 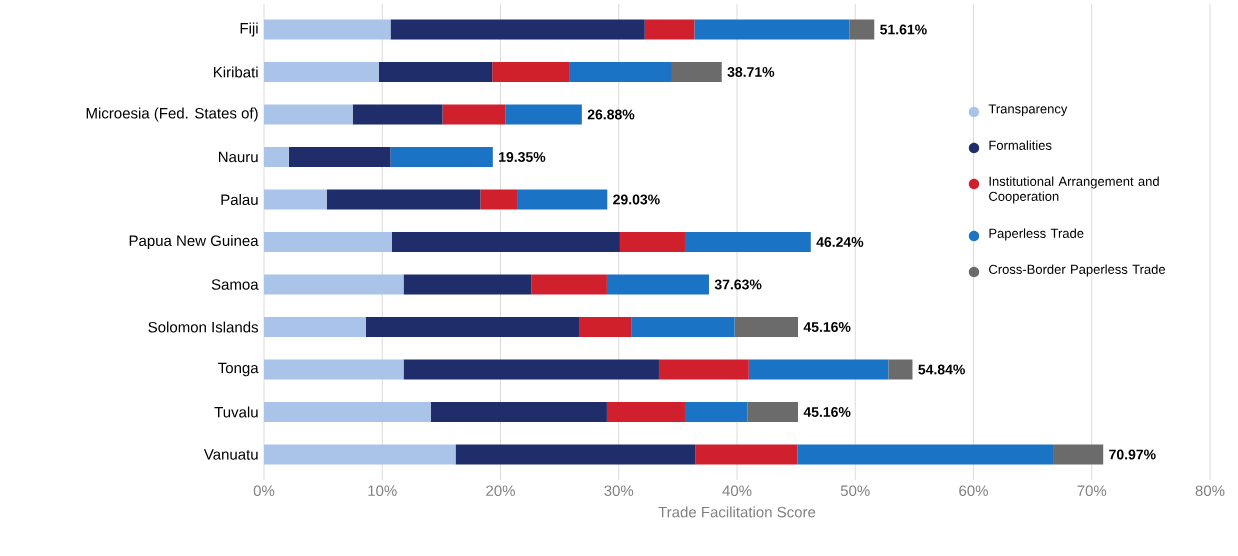 What do you see at coordinates (1036, 234) in the screenshot?
I see `legend-label: Paperless Trade` at bounding box center [1036, 234].